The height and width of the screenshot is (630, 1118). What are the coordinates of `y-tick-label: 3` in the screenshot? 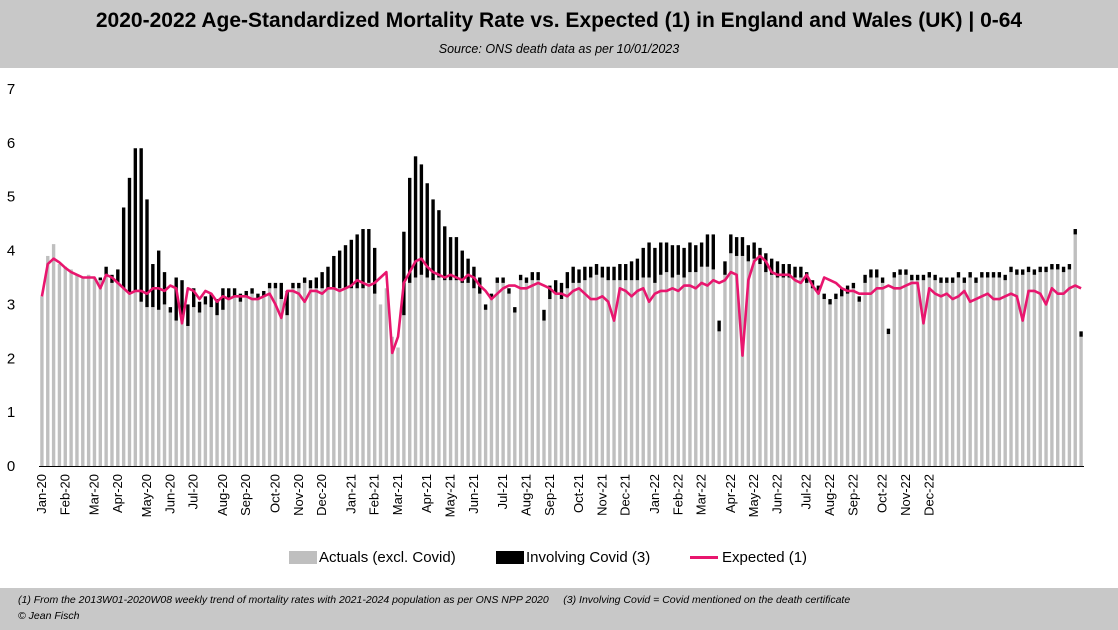 It's located at (11, 304).